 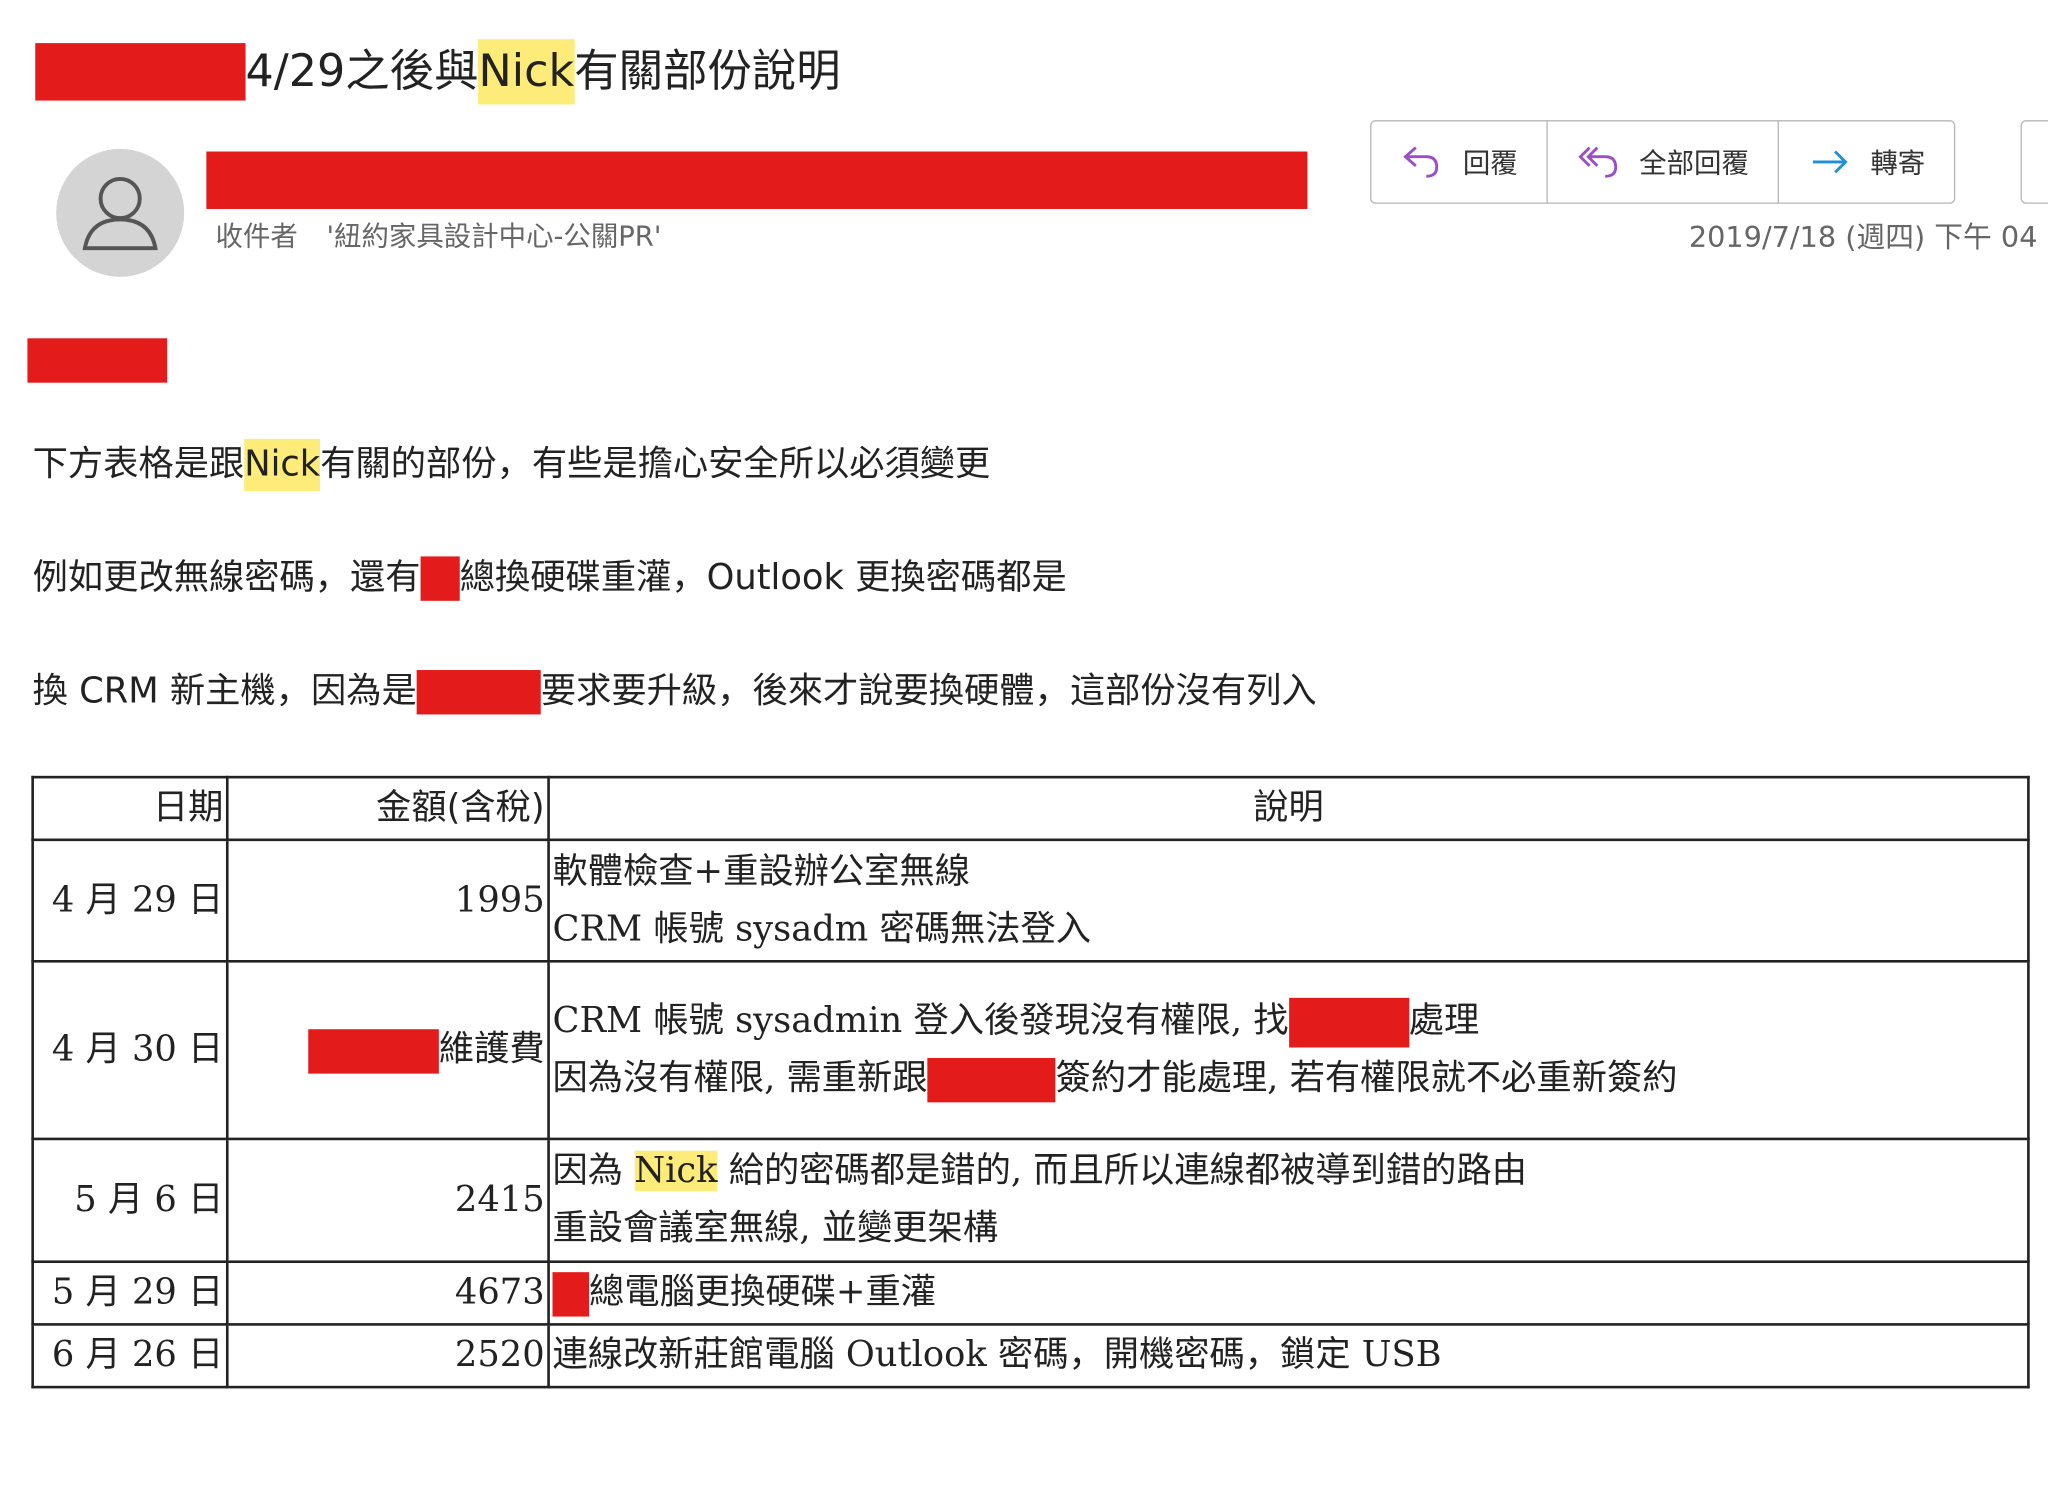 What do you see at coordinates (130, 808) in the screenshot?
I see `header-date: 日期` at bounding box center [130, 808].